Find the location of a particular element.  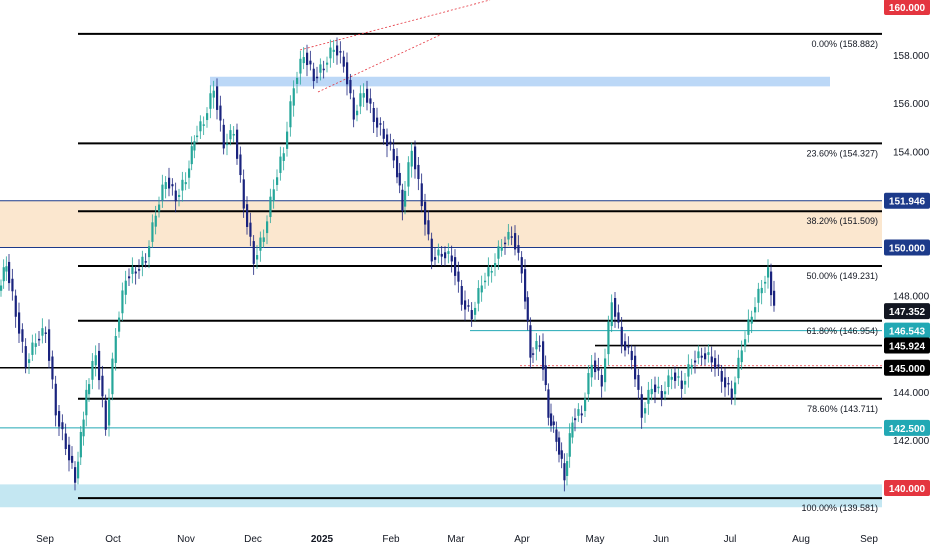

x-tick-label: Aug is located at coordinates (801, 539).